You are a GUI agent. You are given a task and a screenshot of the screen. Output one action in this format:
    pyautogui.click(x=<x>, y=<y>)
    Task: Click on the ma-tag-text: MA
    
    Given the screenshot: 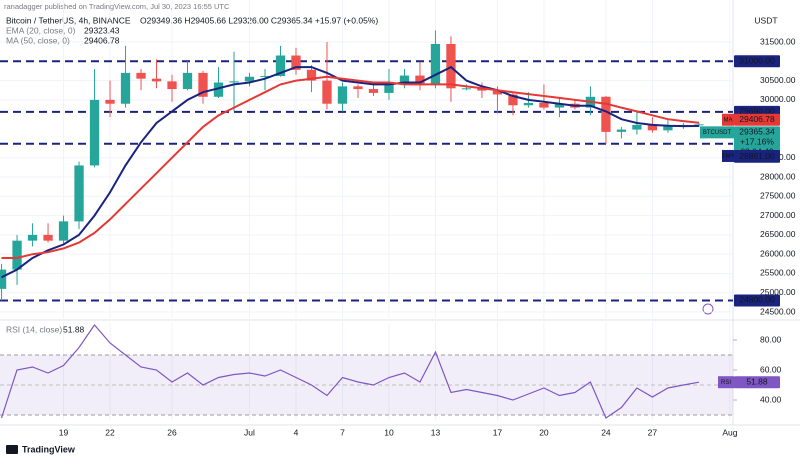 What is the action you would take?
    pyautogui.click(x=728, y=120)
    